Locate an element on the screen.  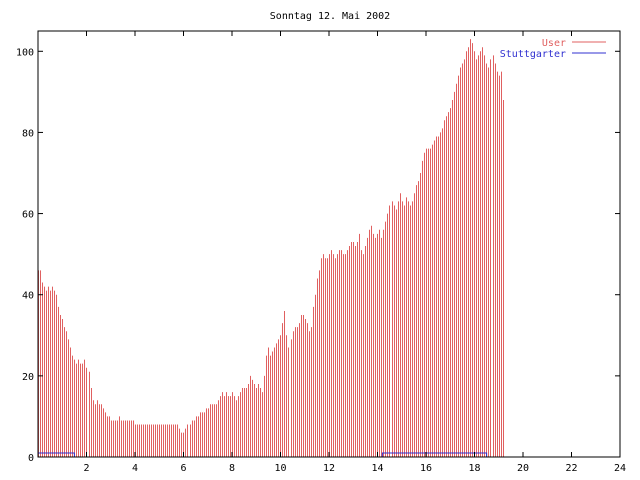
x-tick-label: 24 is located at coordinates (620, 468).